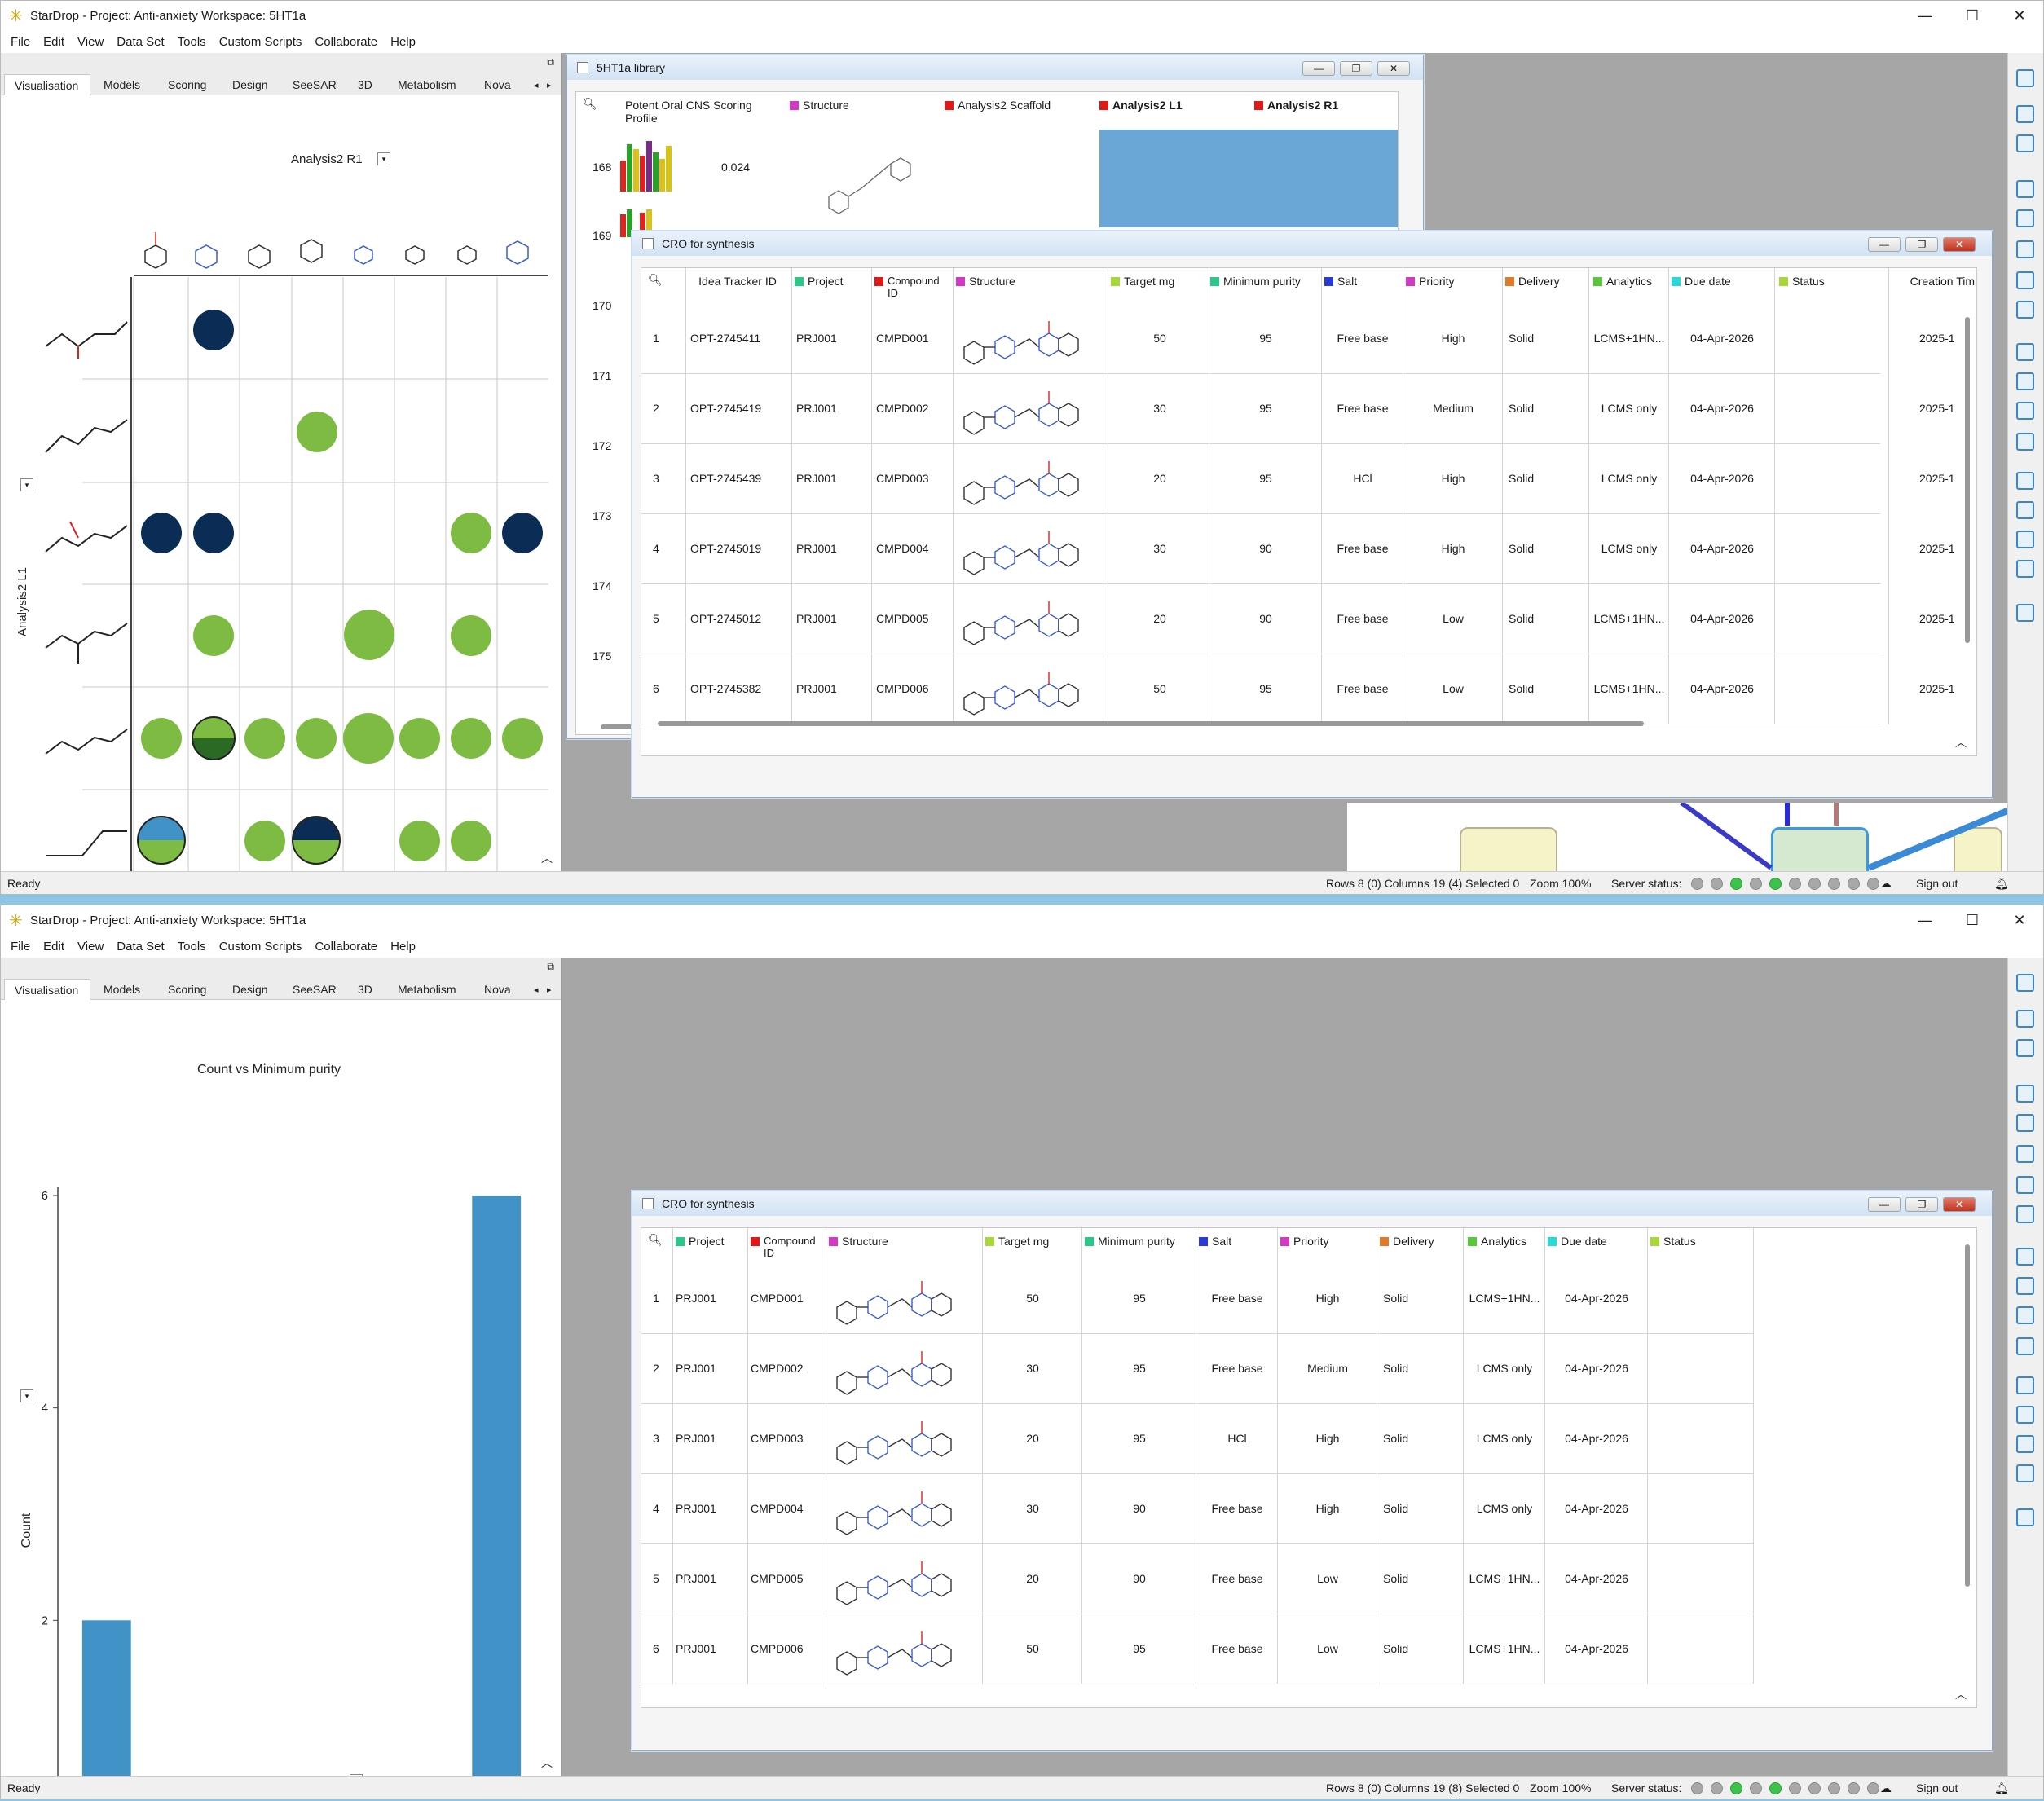 The image size is (2044, 1801). I want to click on menu-tools: Tools, so click(191, 41).